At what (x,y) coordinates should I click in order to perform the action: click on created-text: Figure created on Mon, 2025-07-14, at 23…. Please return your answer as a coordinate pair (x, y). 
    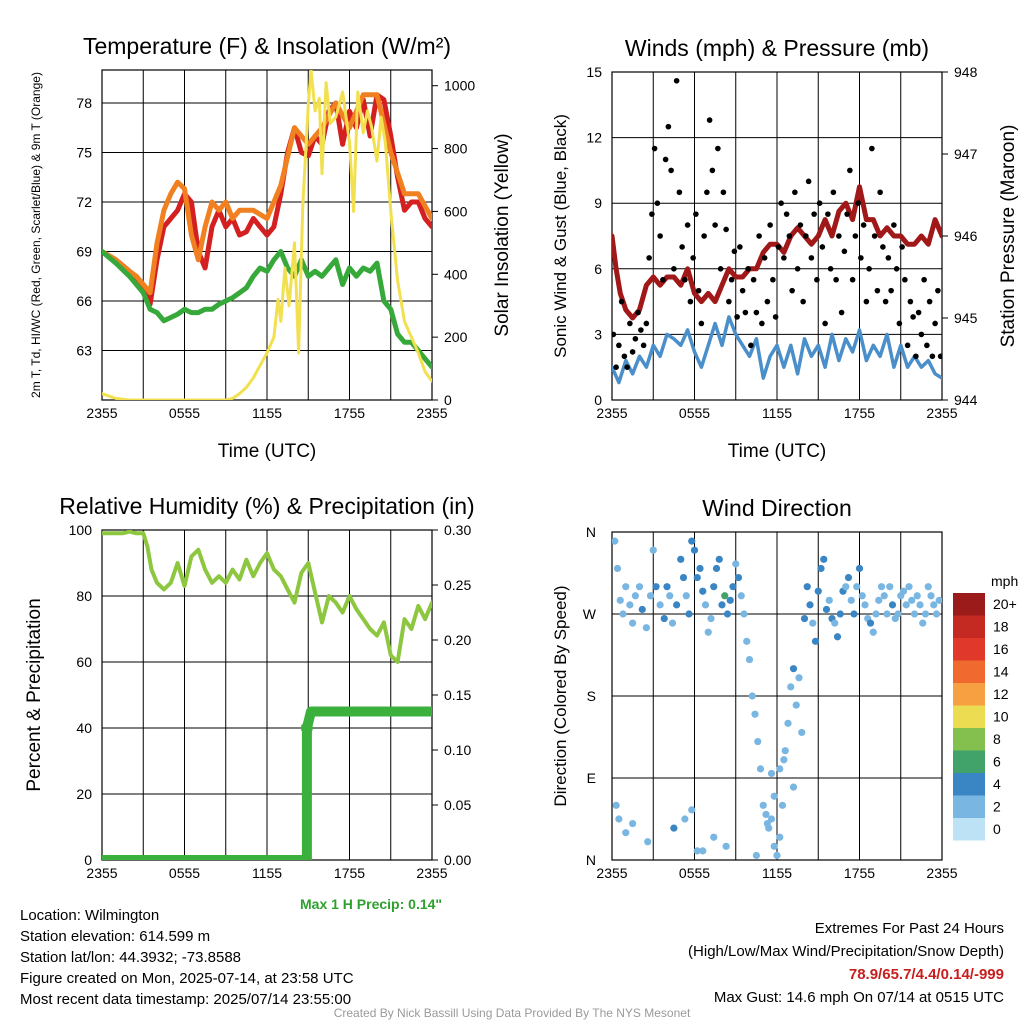
    Looking at the image, I should click on (187, 978).